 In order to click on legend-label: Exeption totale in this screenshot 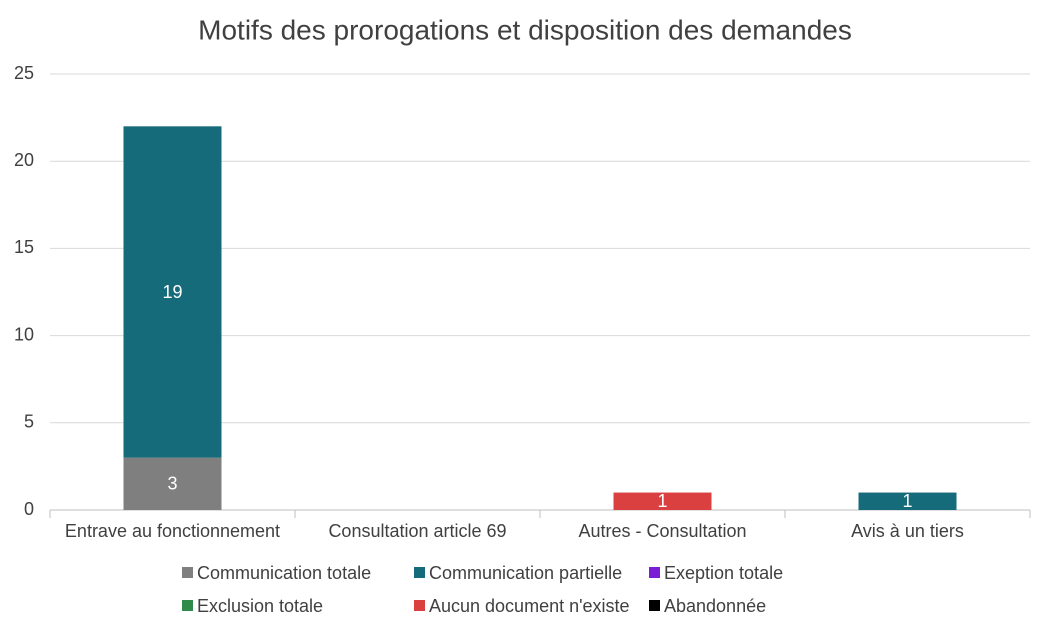, I will do `click(723, 573)`.